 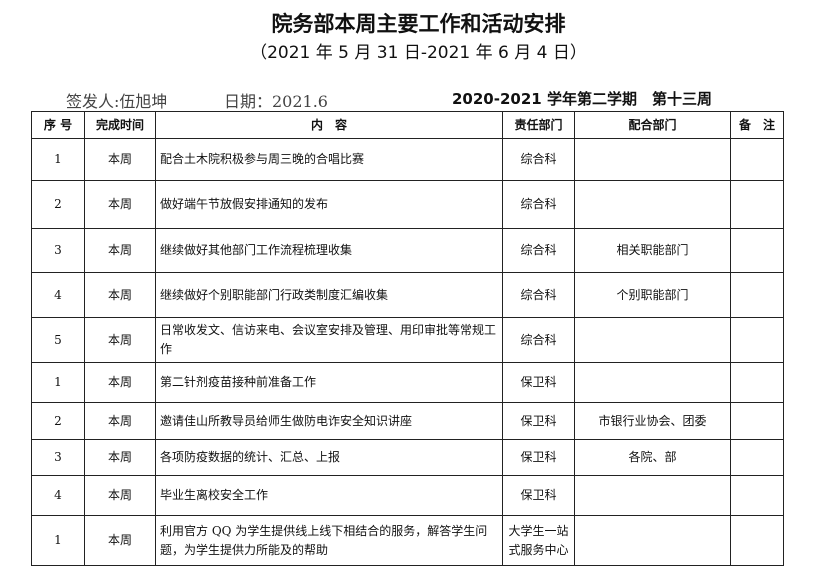 I want to click on cooperating-dept: 相关职能部门, so click(x=652, y=250).